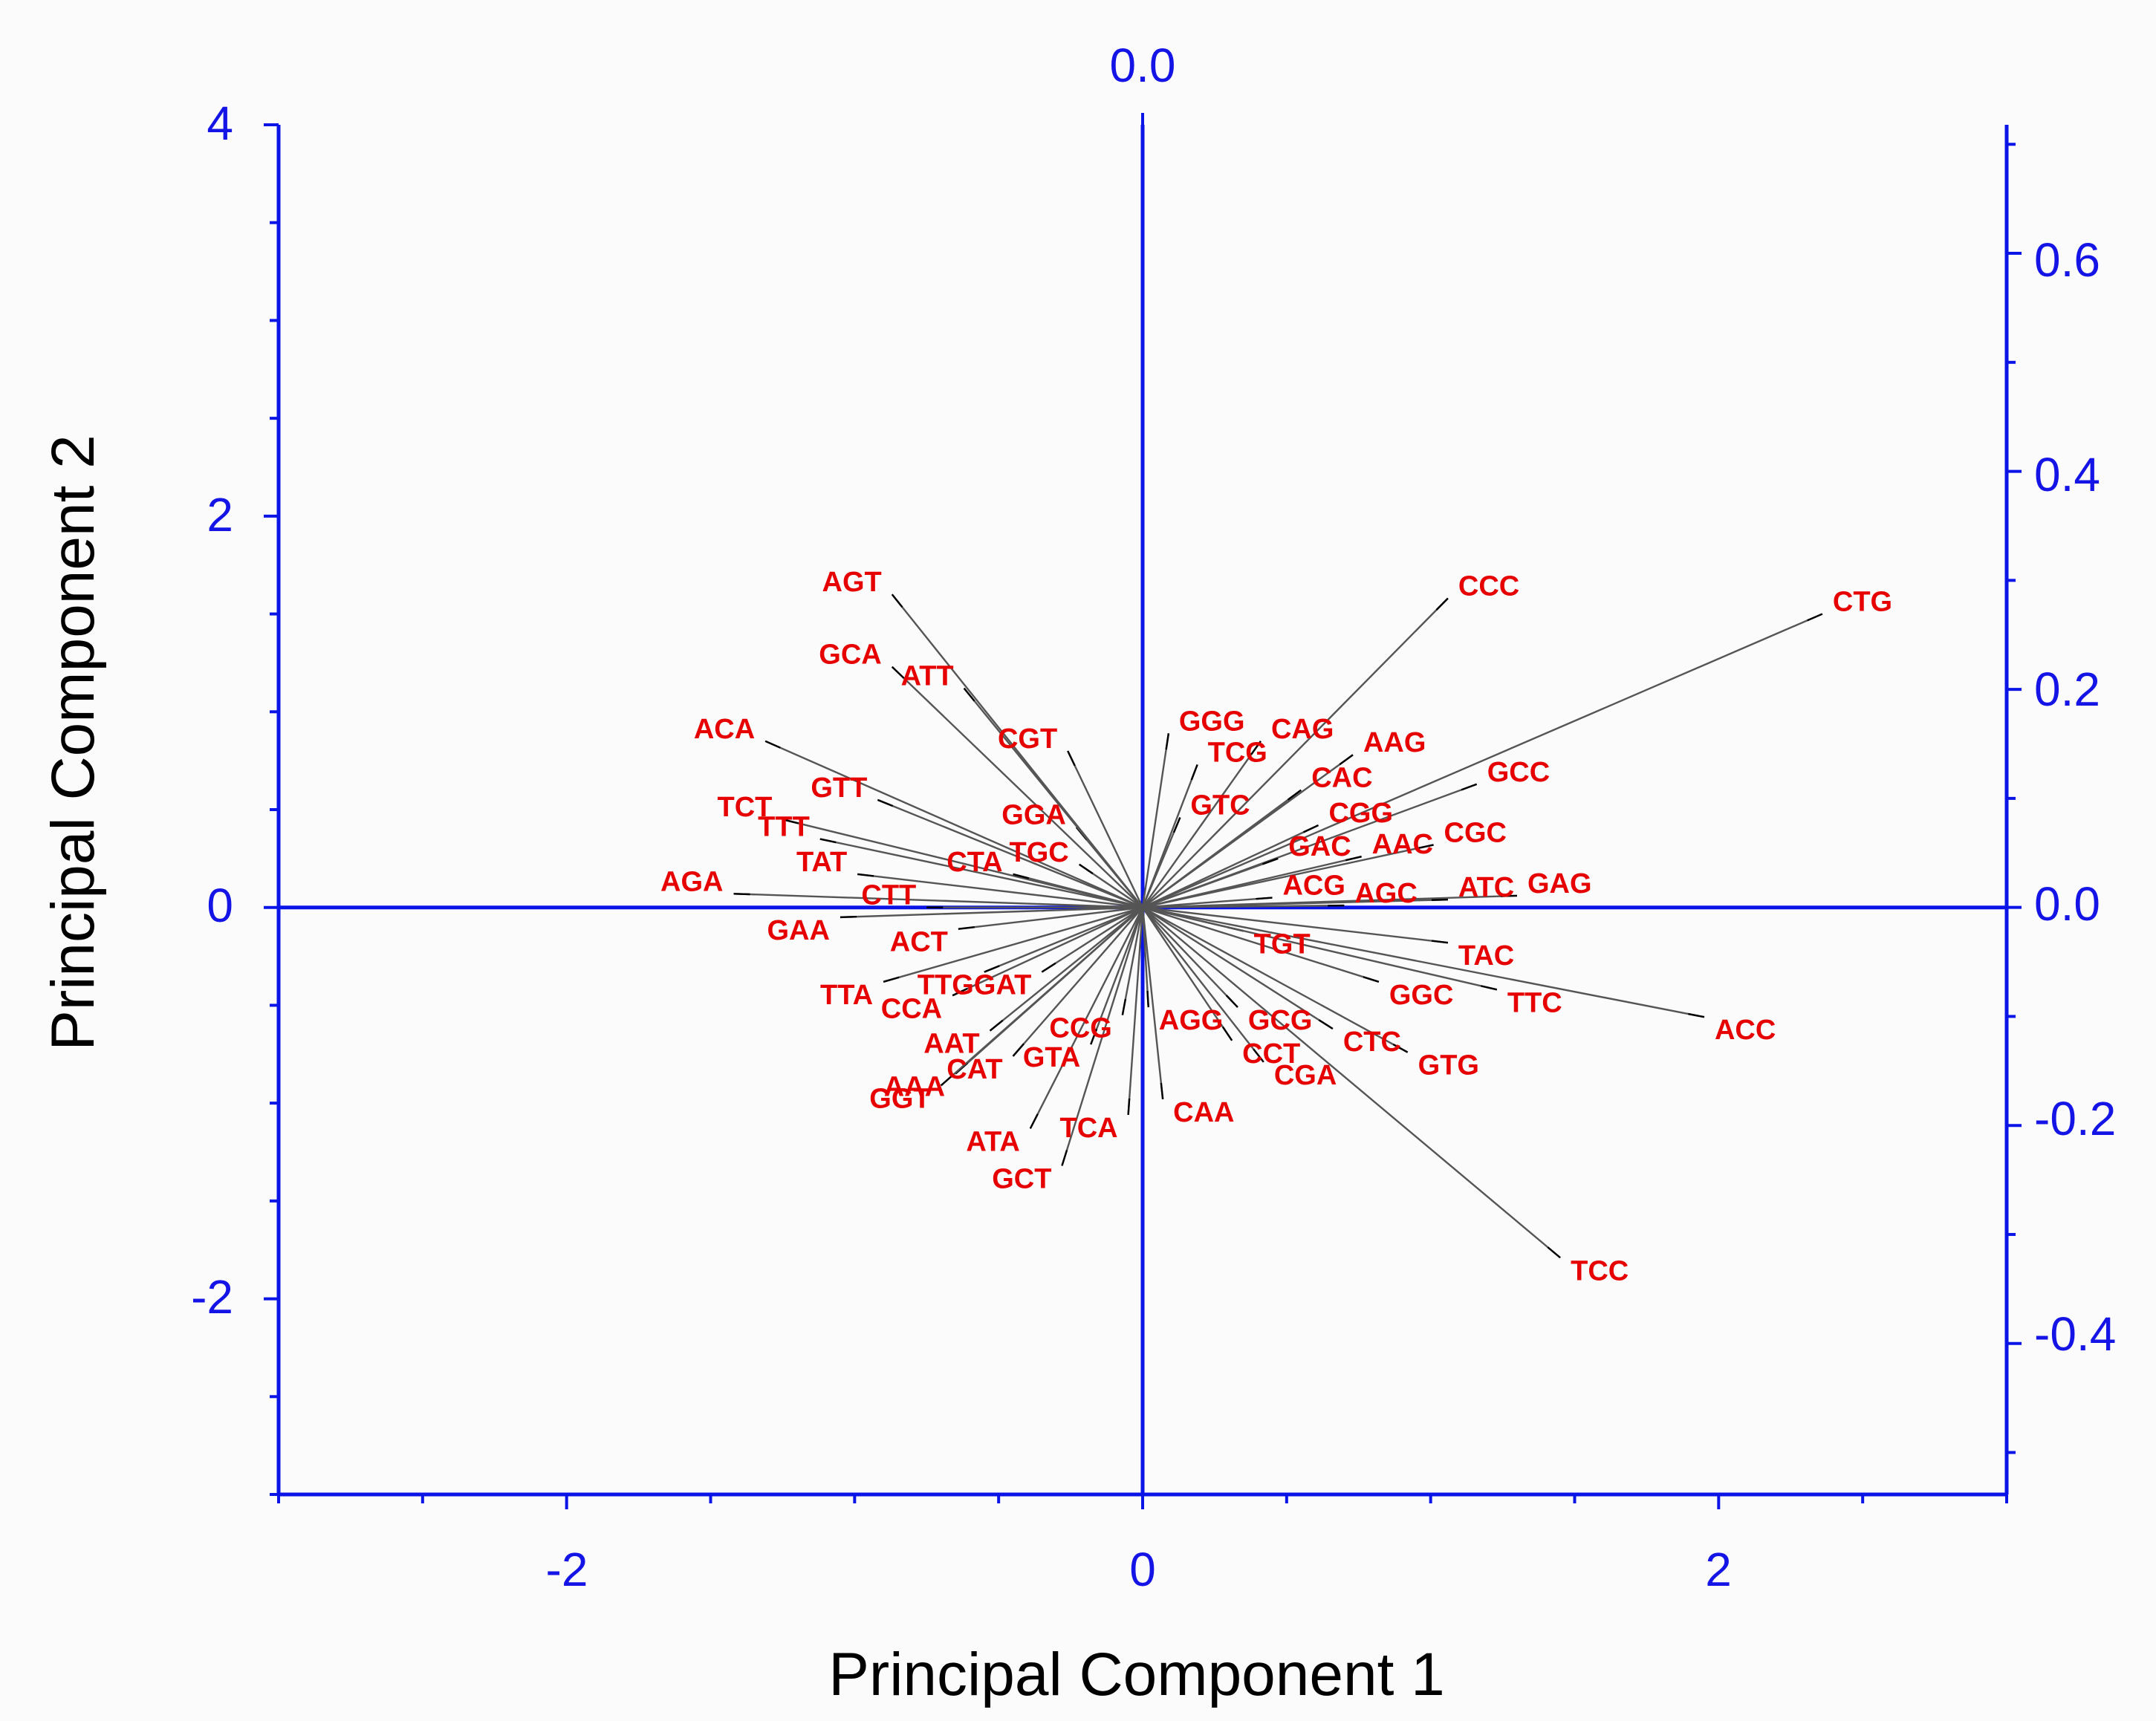 This screenshot has width=2156, height=1721. What do you see at coordinates (220, 905) in the screenshot?
I see `y-tick-label-0: 0` at bounding box center [220, 905].